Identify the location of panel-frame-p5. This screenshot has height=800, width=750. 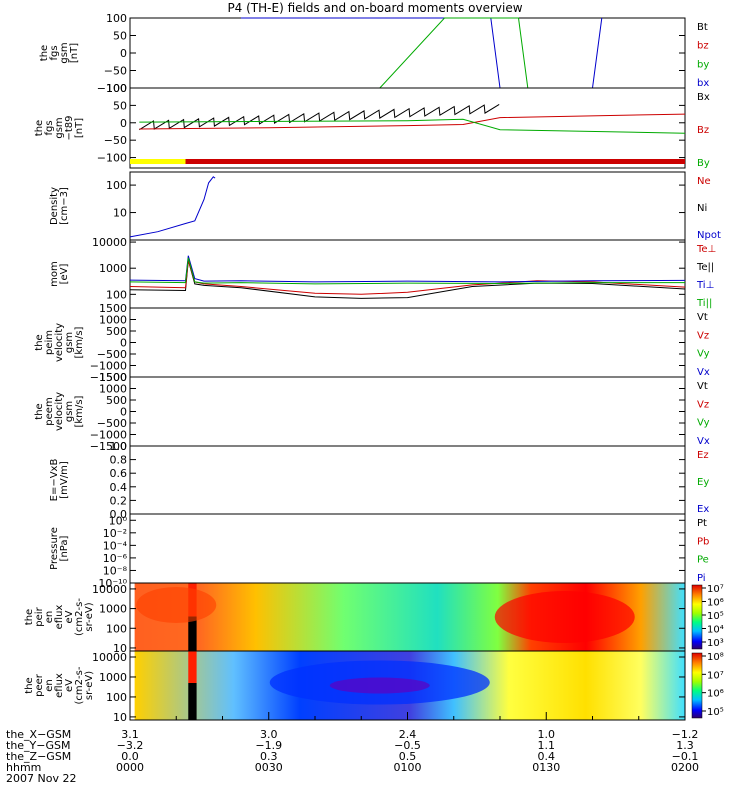
(407, 342).